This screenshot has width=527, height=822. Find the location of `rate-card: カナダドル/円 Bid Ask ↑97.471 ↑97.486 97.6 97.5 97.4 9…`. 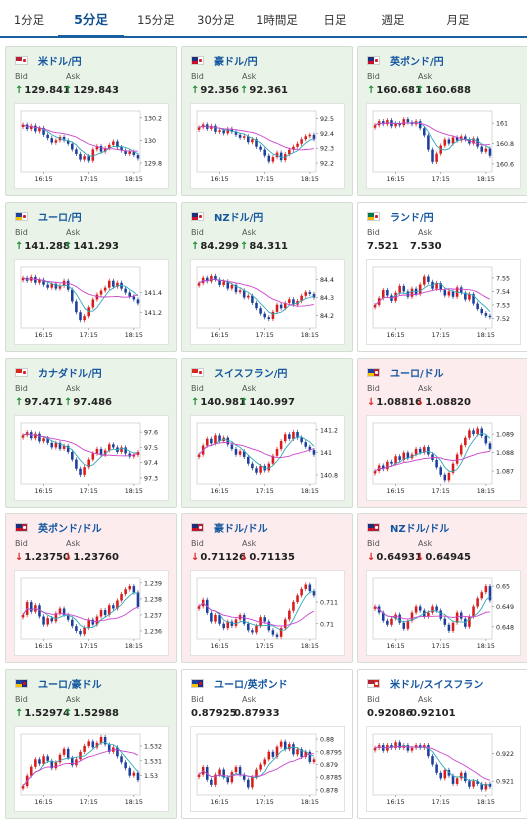

rate-card: カナダドル/円 Bid Ask ↑97.471 ↑97.486 97.6 97.5 97.4 9… is located at coordinates (91, 433).